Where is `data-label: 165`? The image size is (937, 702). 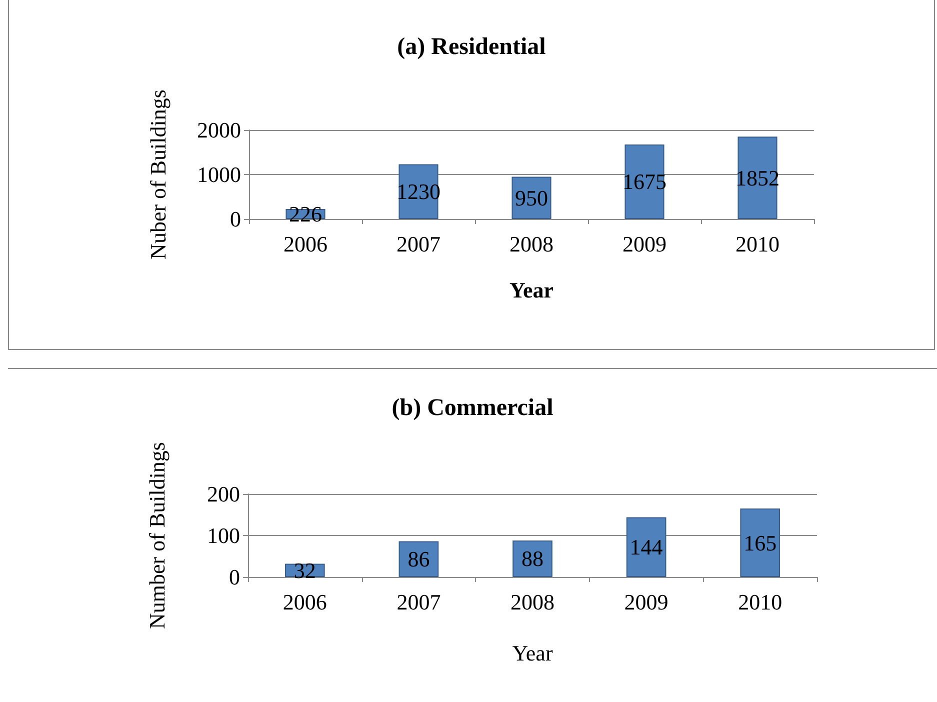
data-label: 165 is located at coordinates (760, 543).